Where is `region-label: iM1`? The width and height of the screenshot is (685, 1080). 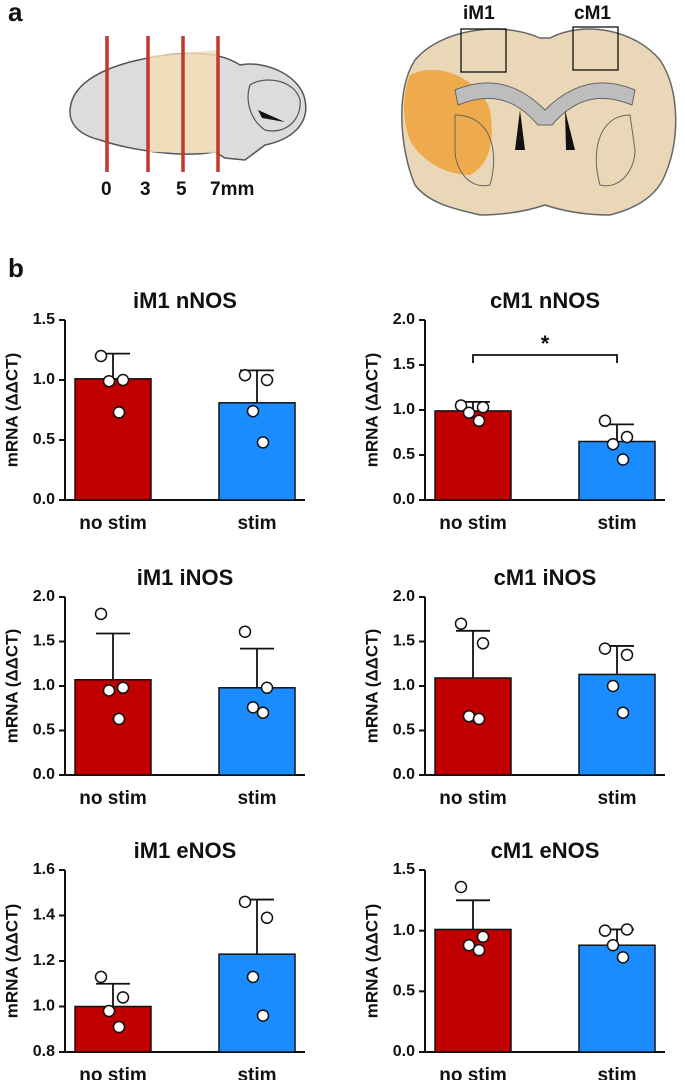
region-label: iM1 is located at coordinates (479, 13).